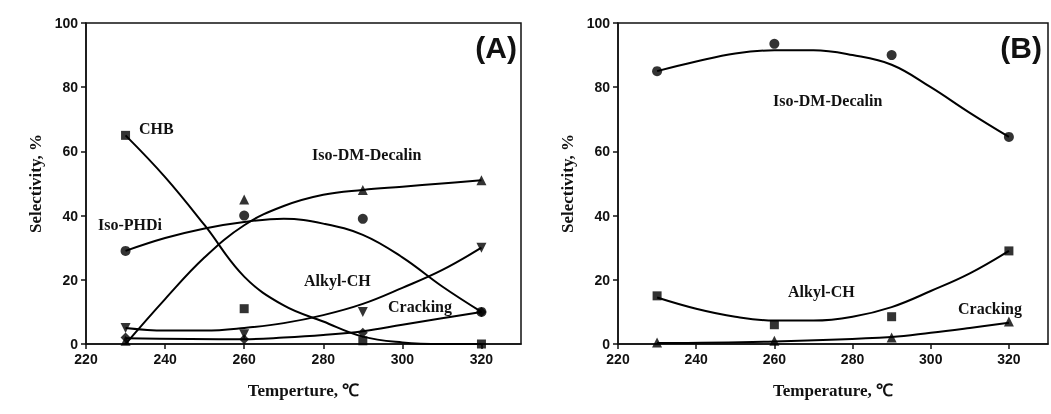 Image resolution: width=1051 pixels, height=414 pixels. I want to click on x-axis-title: Temperture, ℃, so click(303, 390).